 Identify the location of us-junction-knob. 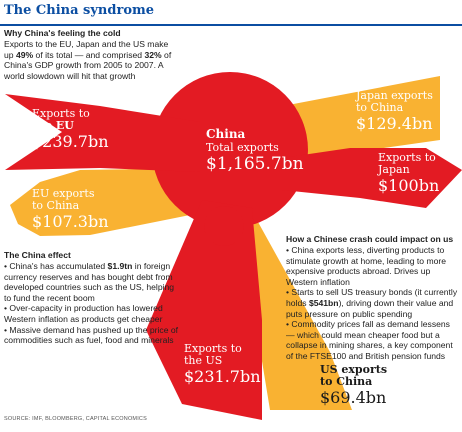
(224, 226).